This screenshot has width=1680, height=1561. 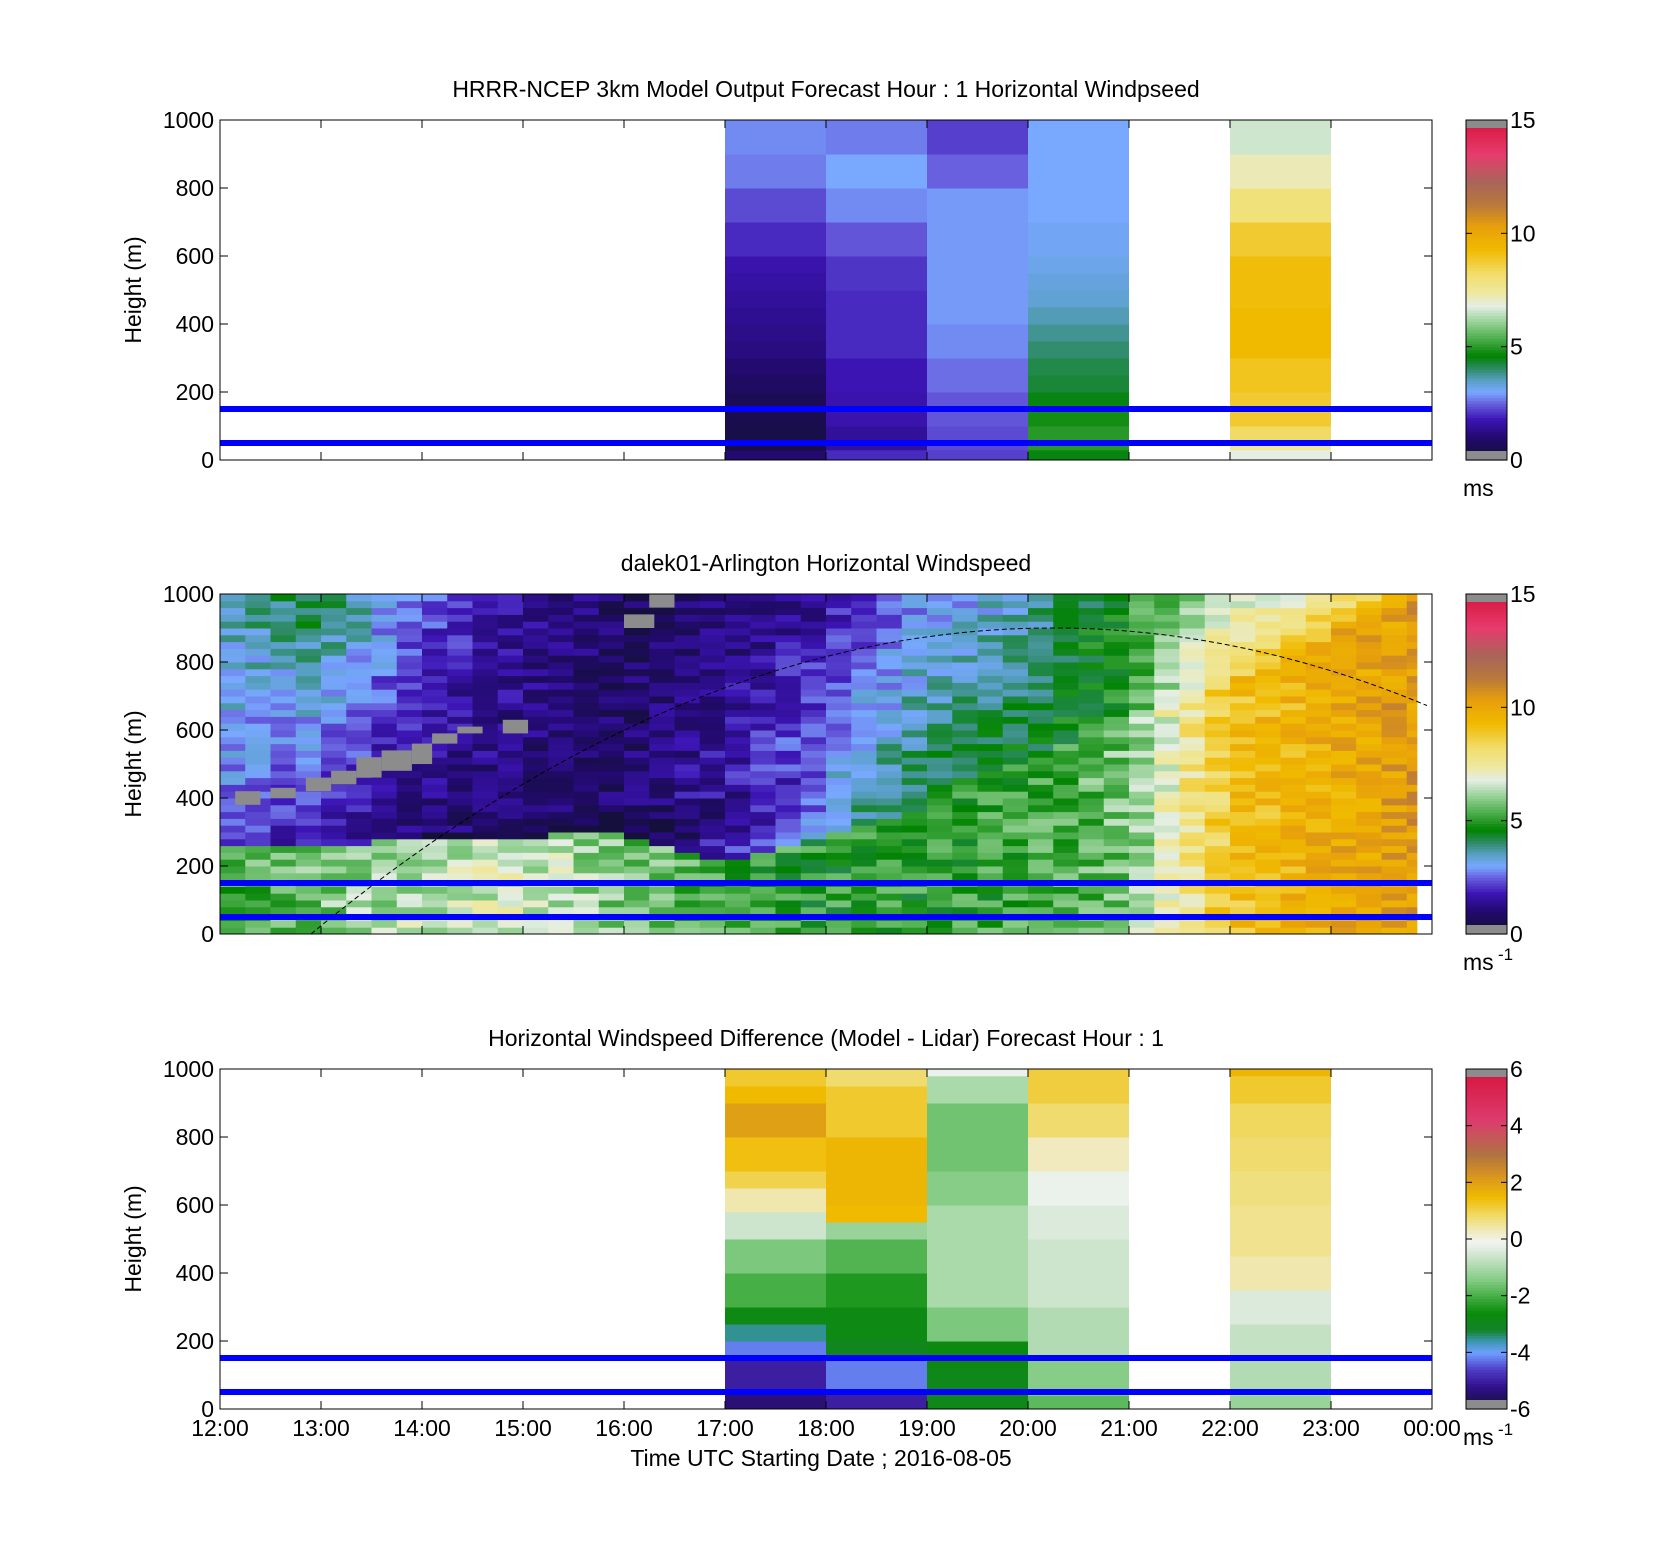 I want to click on y-tick-label: 800, so click(x=195, y=188).